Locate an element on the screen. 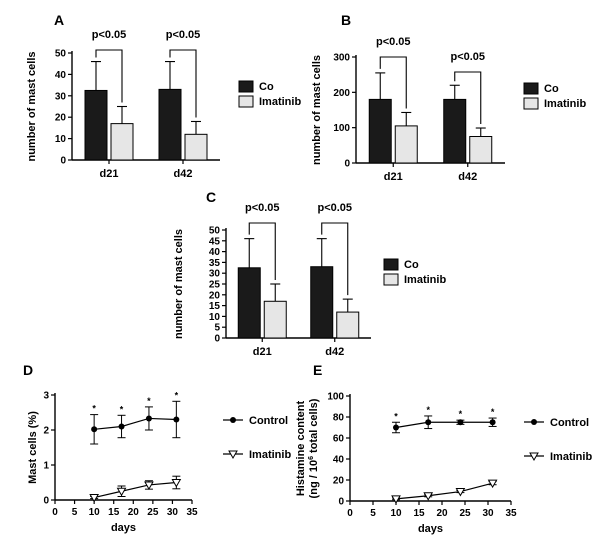 Image resolution: width=600 pixels, height=553 pixels. x-tick-label: 25 is located at coordinates (465, 513).